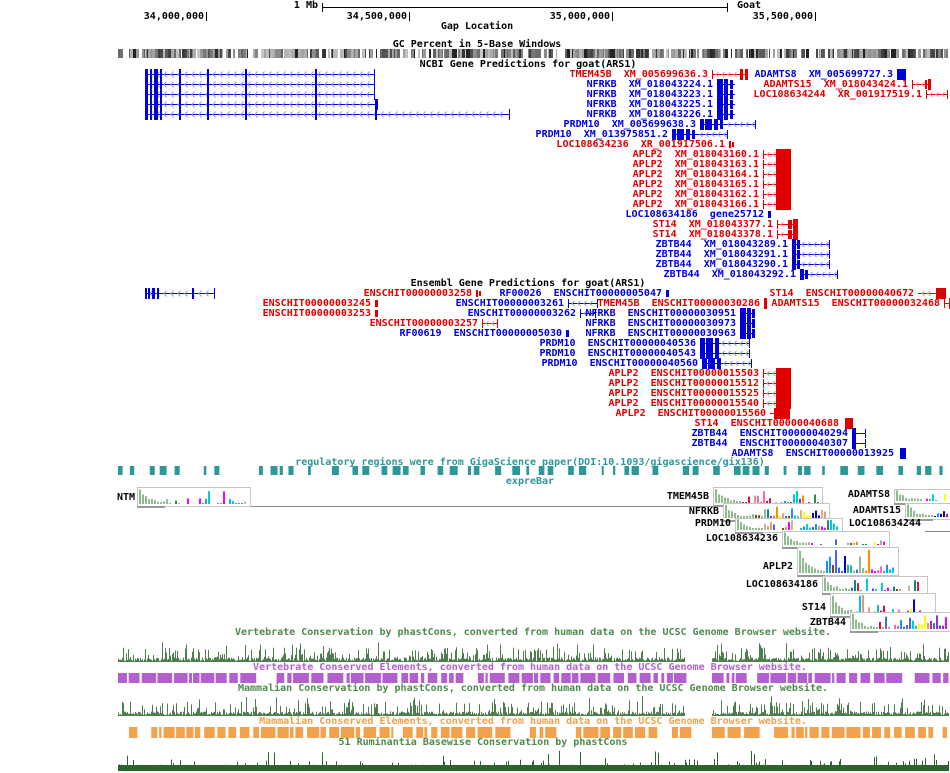 The height and width of the screenshot is (773, 950). What do you see at coordinates (835, 538) in the screenshot?
I see `expre-bars-LOC108634236` at bounding box center [835, 538].